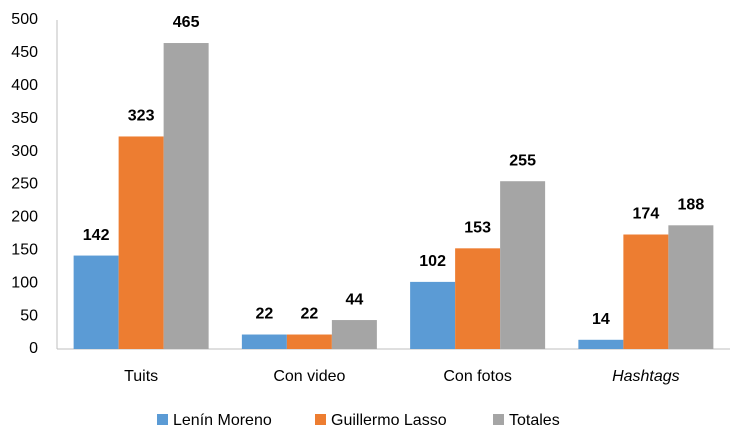  Describe the element at coordinates (24, 250) in the screenshot. I see `y-tick-label: 150` at that location.